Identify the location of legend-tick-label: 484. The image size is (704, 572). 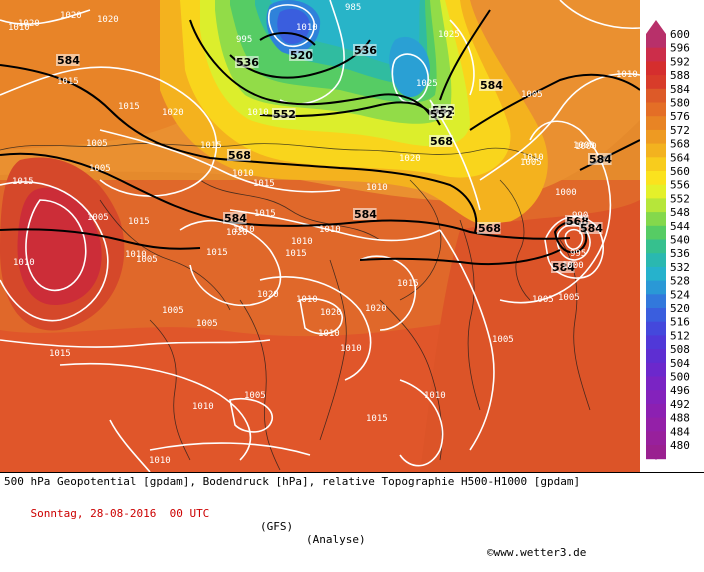
(680, 431).